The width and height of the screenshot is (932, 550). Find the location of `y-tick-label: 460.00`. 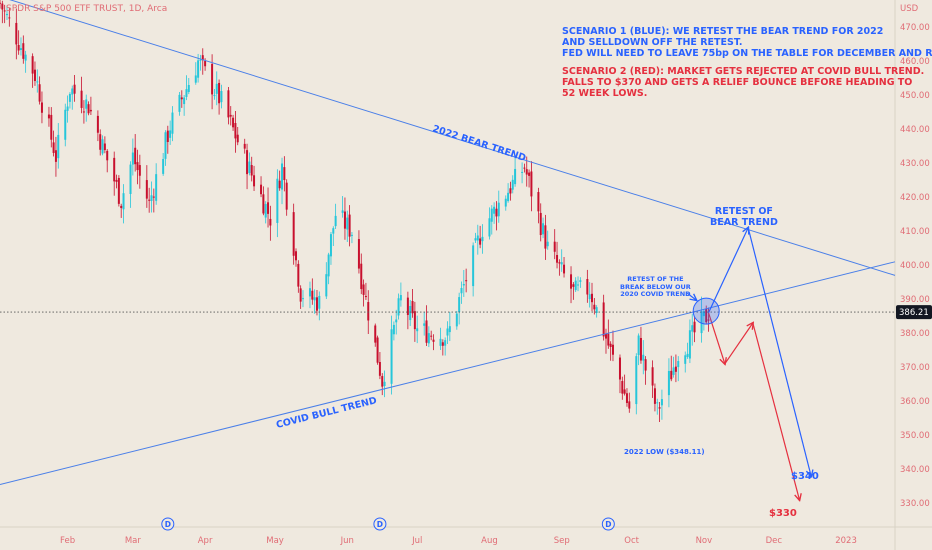

y-tick-label: 460.00 is located at coordinates (915, 62).